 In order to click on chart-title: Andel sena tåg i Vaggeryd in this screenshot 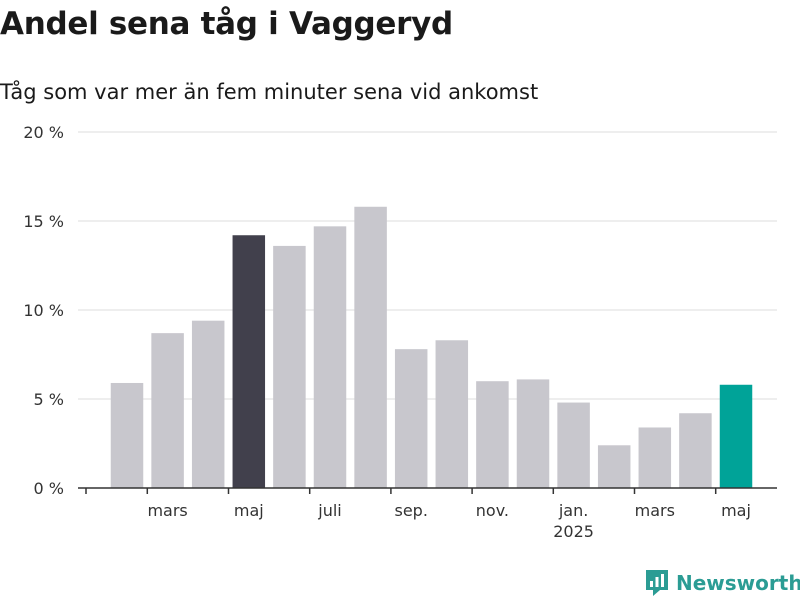, I will do `click(226, 24)`.